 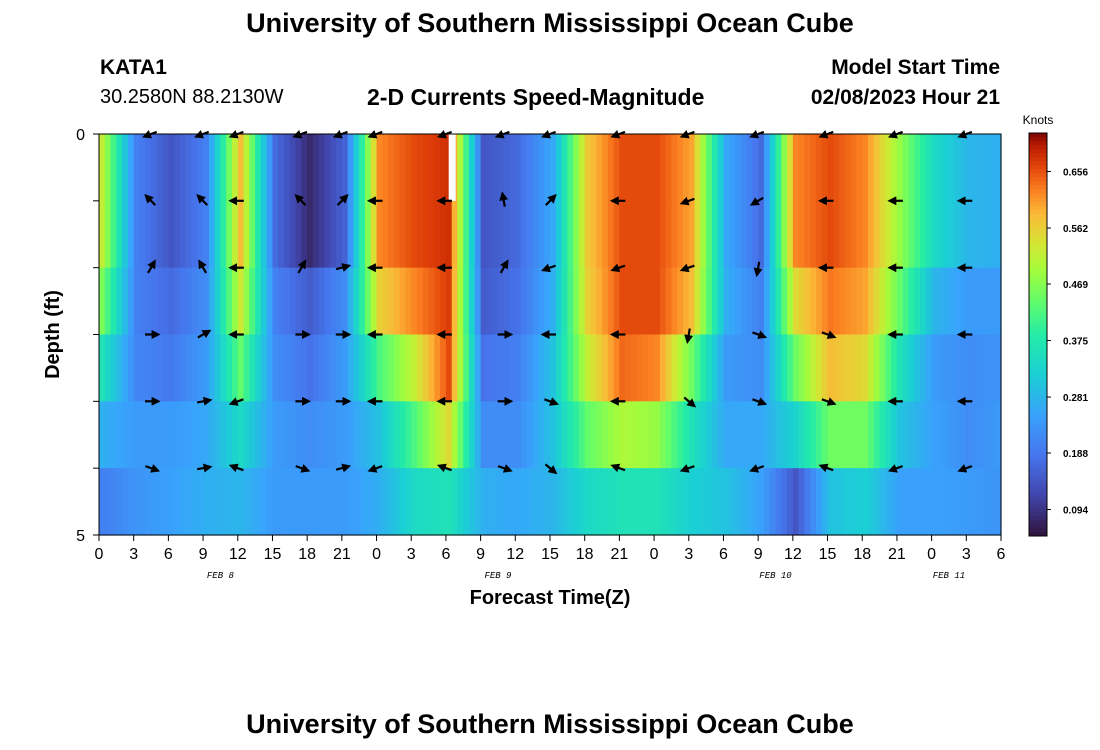 I want to click on x-tick-label: 0, so click(x=931, y=554).